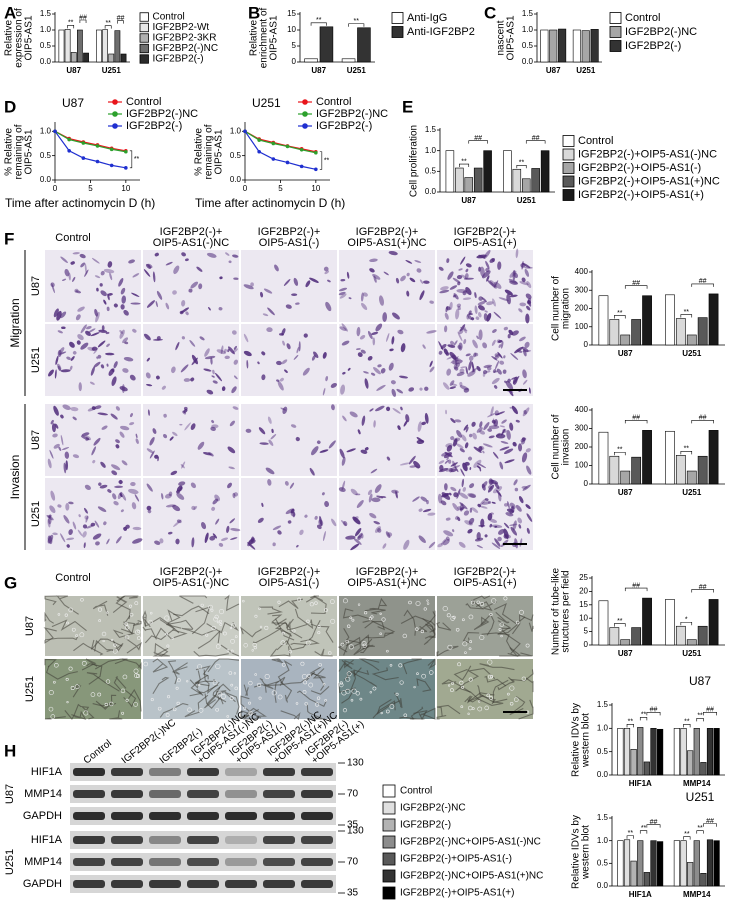 The image size is (736, 921). I want to click on point, so click(301, 150).